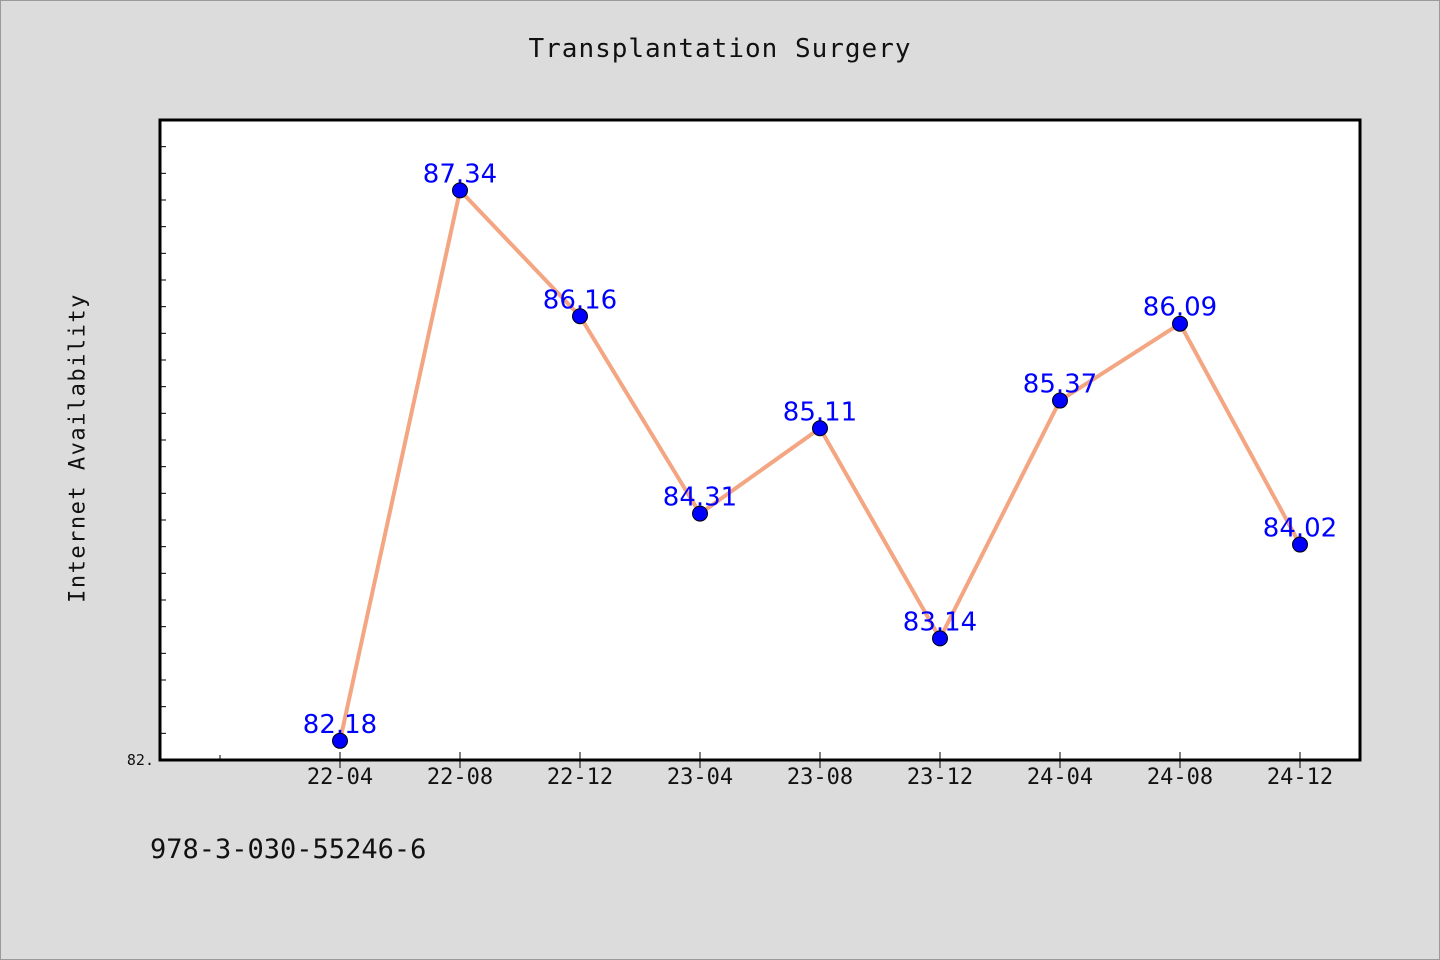  What do you see at coordinates (460, 777) in the screenshot?
I see `x-tick-label: 22-08` at bounding box center [460, 777].